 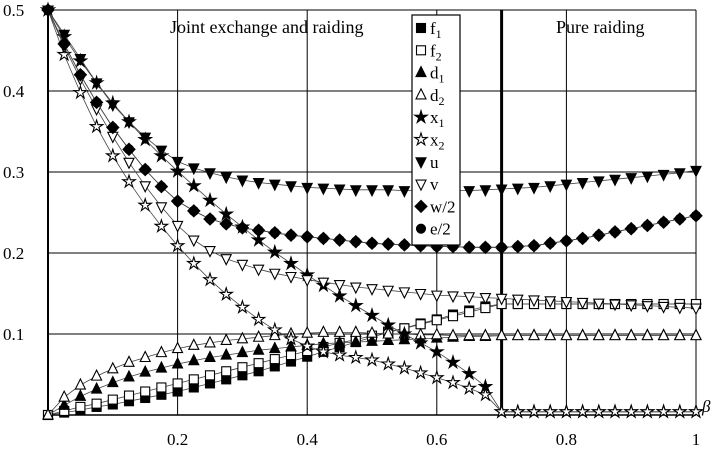 What do you see at coordinates (421, 185) in the screenshot?
I see `legend-marker-v` at bounding box center [421, 185].